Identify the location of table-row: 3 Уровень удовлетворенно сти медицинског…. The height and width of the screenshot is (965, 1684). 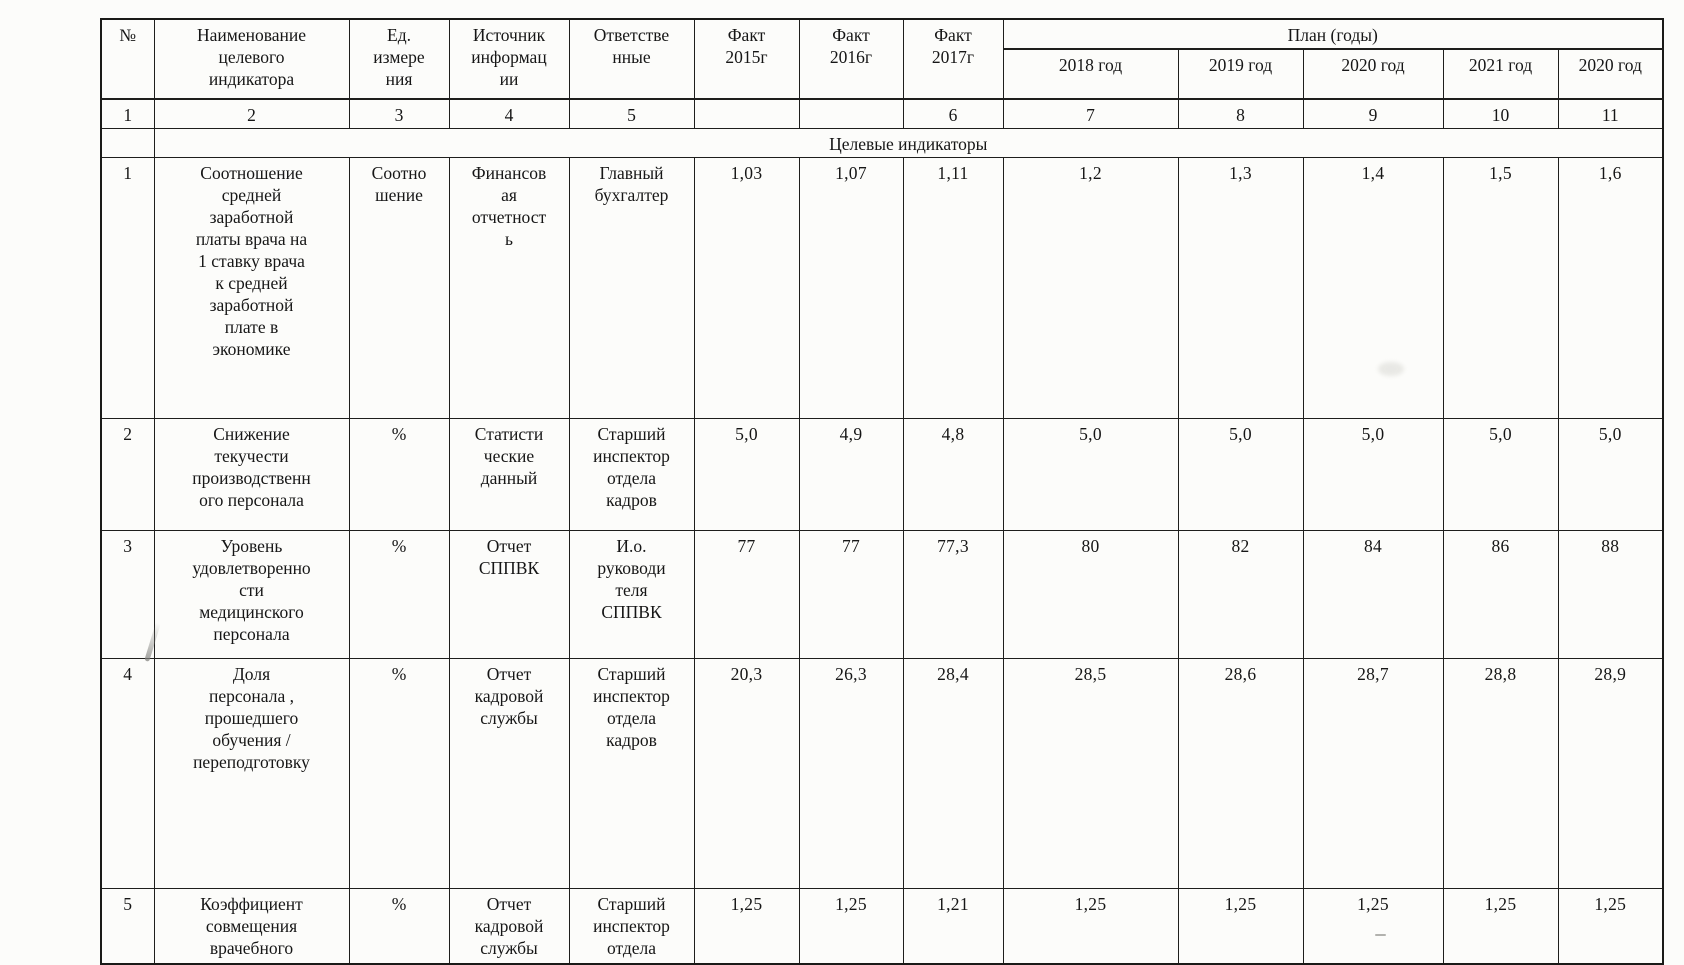
(882, 594).